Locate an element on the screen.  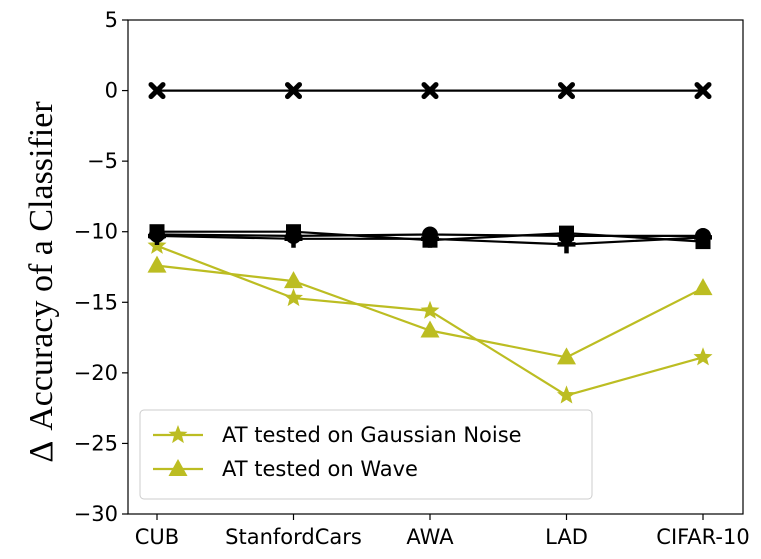
series-at-tested-on-wave is located at coordinates (430, 310).